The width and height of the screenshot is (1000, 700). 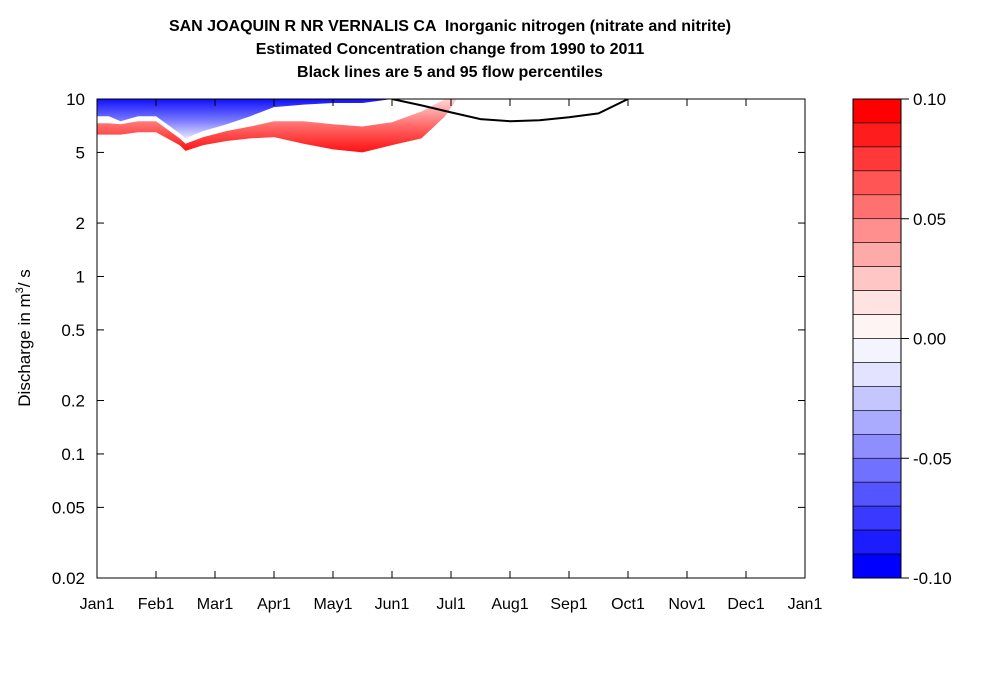 What do you see at coordinates (568, 604) in the screenshot?
I see `x-tick-label: Sep1` at bounding box center [568, 604].